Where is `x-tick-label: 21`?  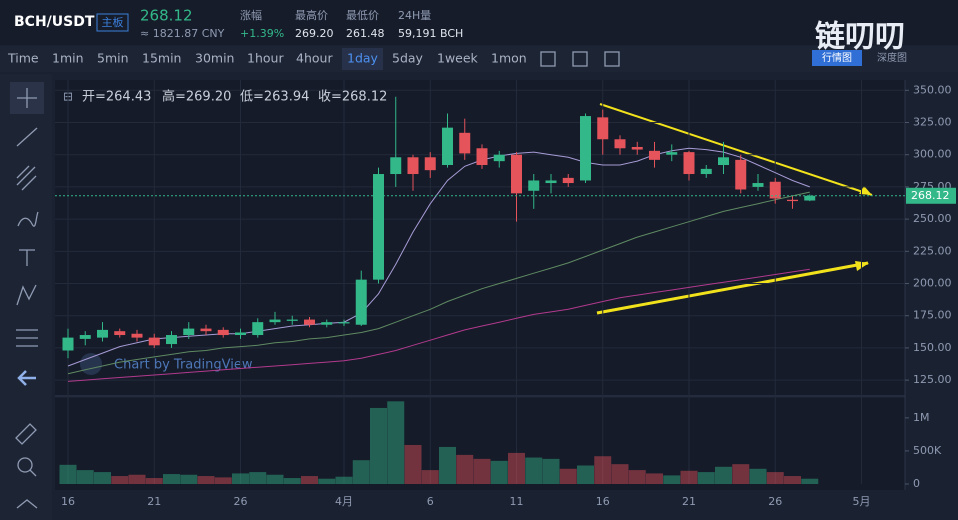
x-tick-label: 21 is located at coordinates (154, 501).